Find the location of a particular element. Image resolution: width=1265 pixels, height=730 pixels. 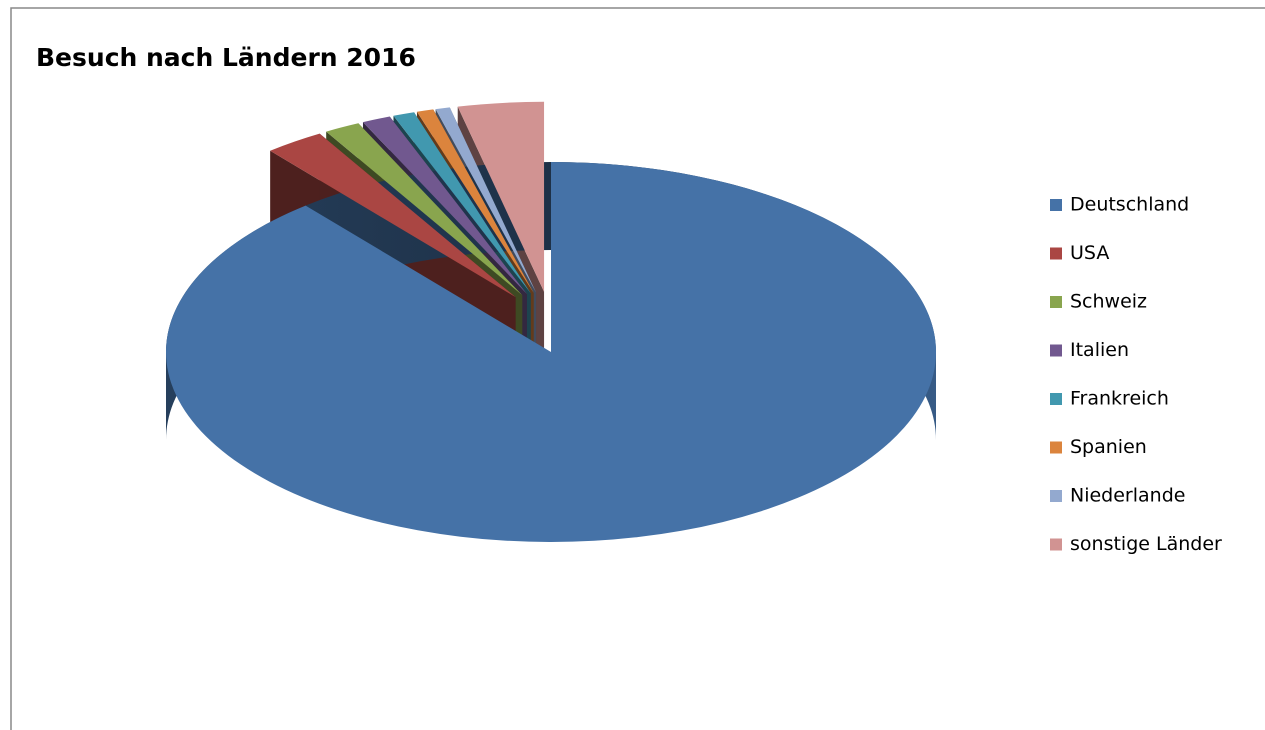

legend-label: Deutschland is located at coordinates (1129, 205).